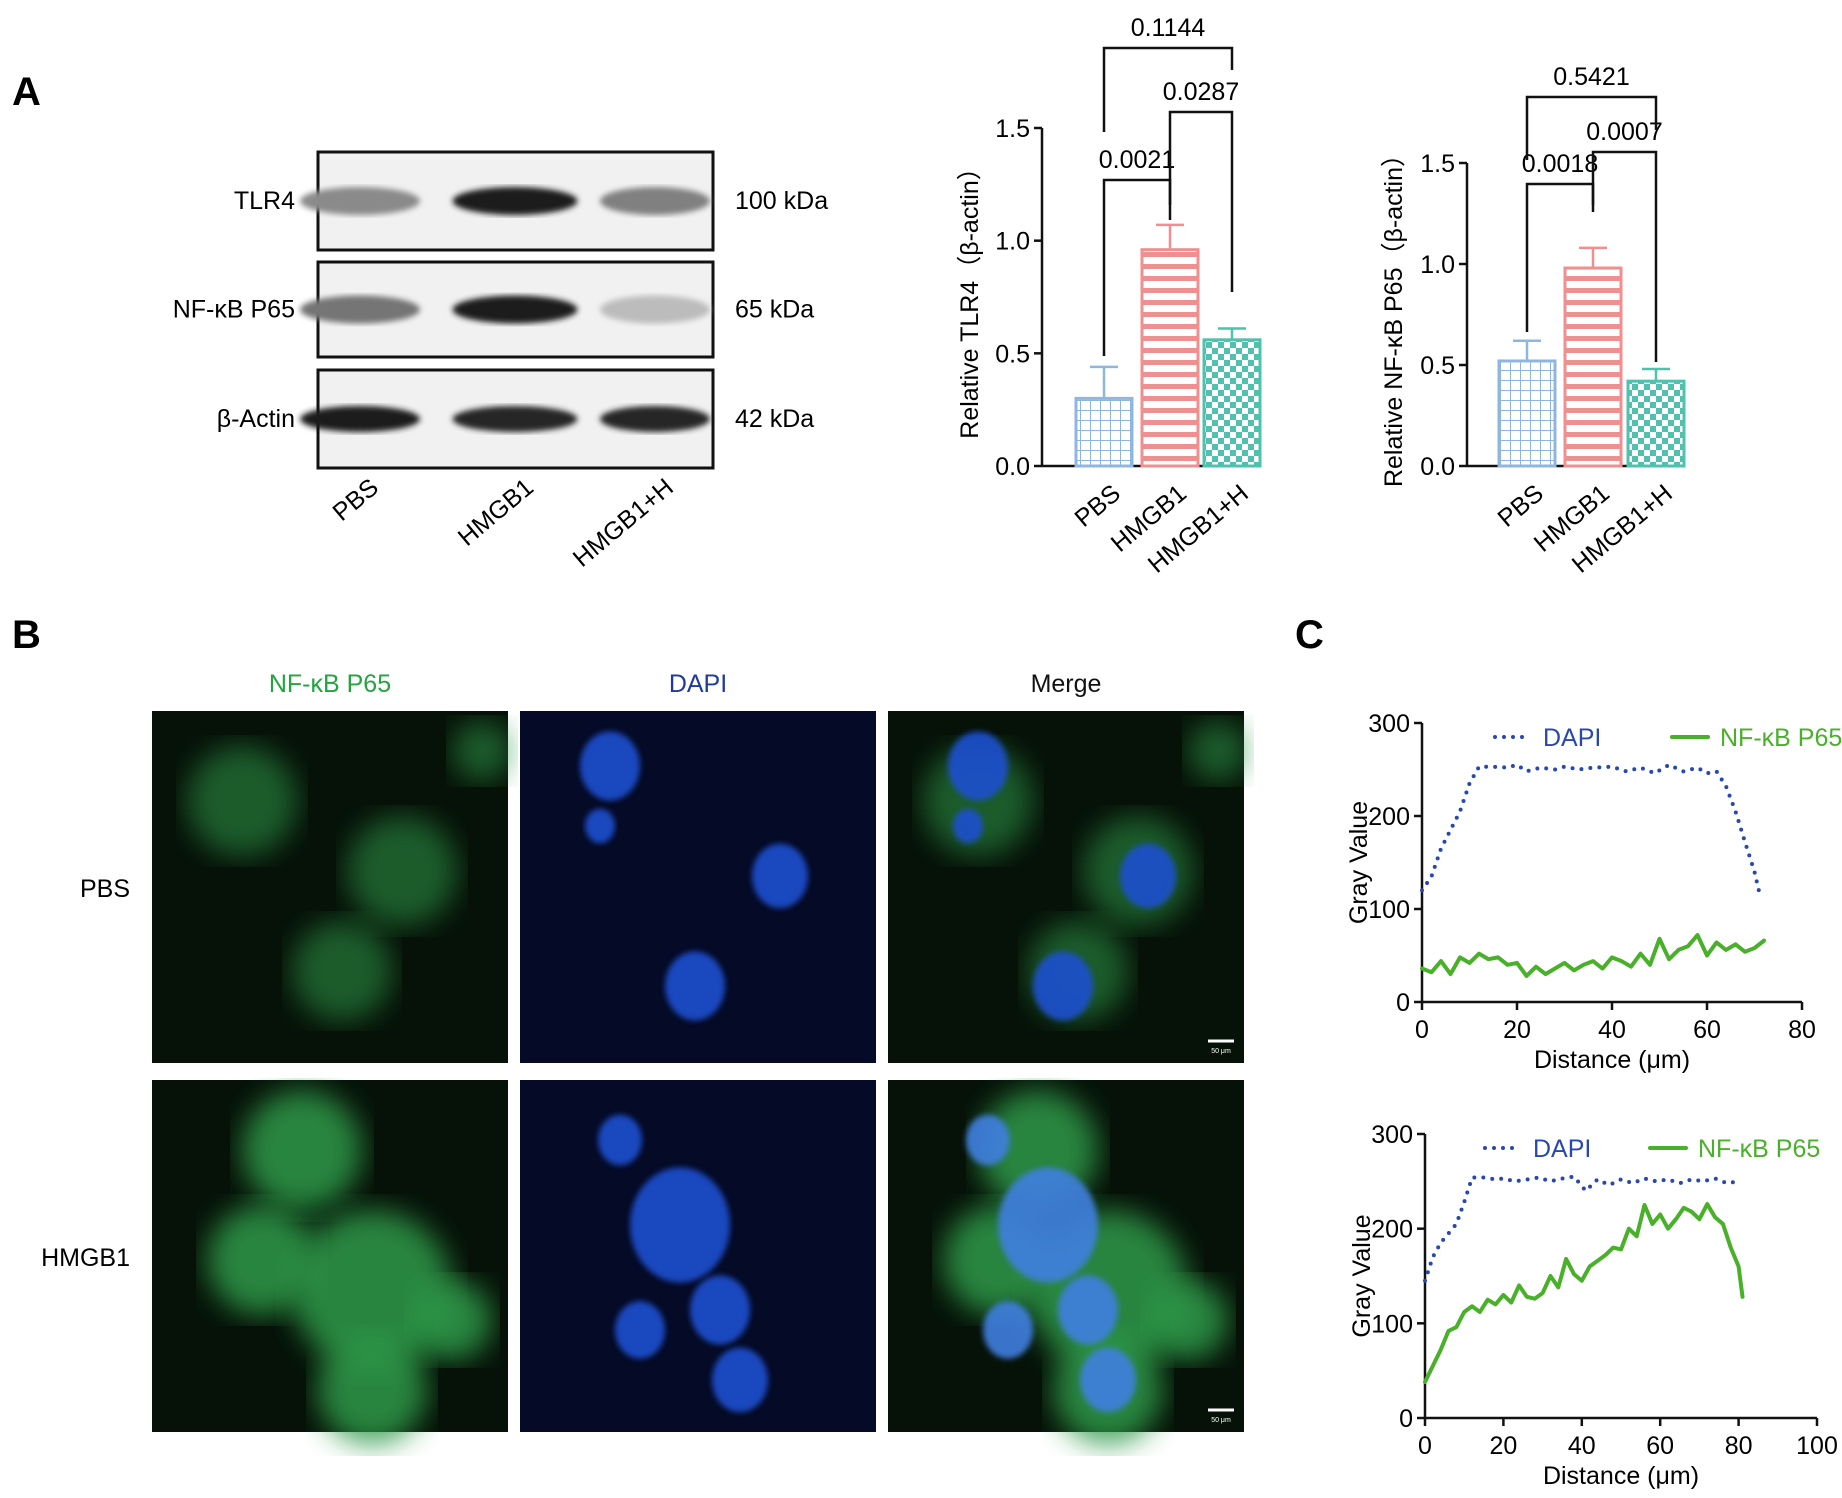 This screenshot has height=1498, width=1842. I want to click on blot-lane-label-1: HMGB1, so click(496, 512).